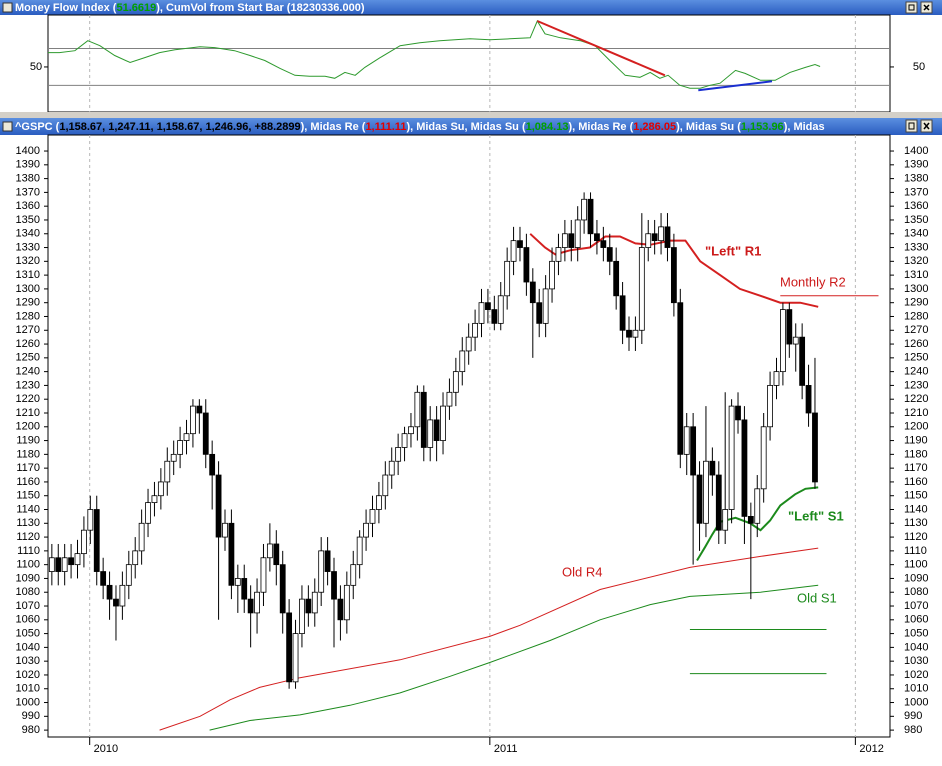 The width and height of the screenshot is (942, 766). What do you see at coordinates (916, 454) in the screenshot?
I see `y-tick-label: 1180` at bounding box center [916, 454].